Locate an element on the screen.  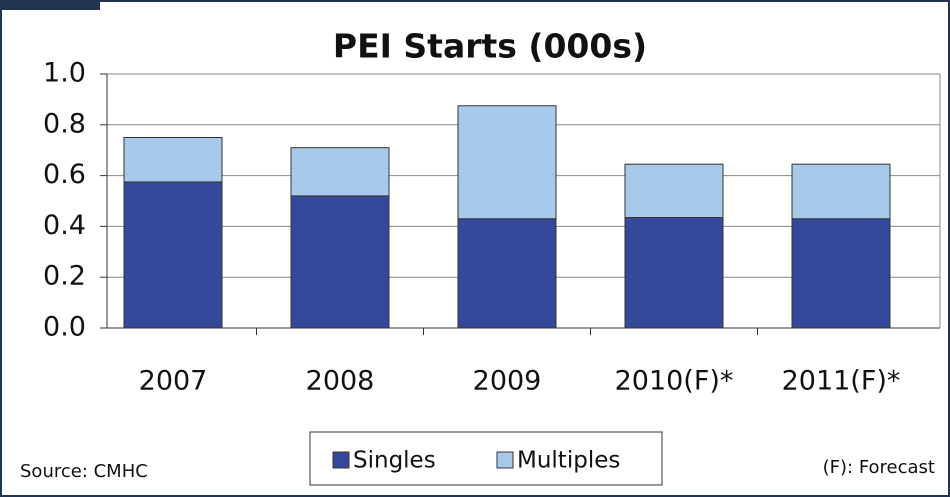
legend-label: Multiples is located at coordinates (568, 461).